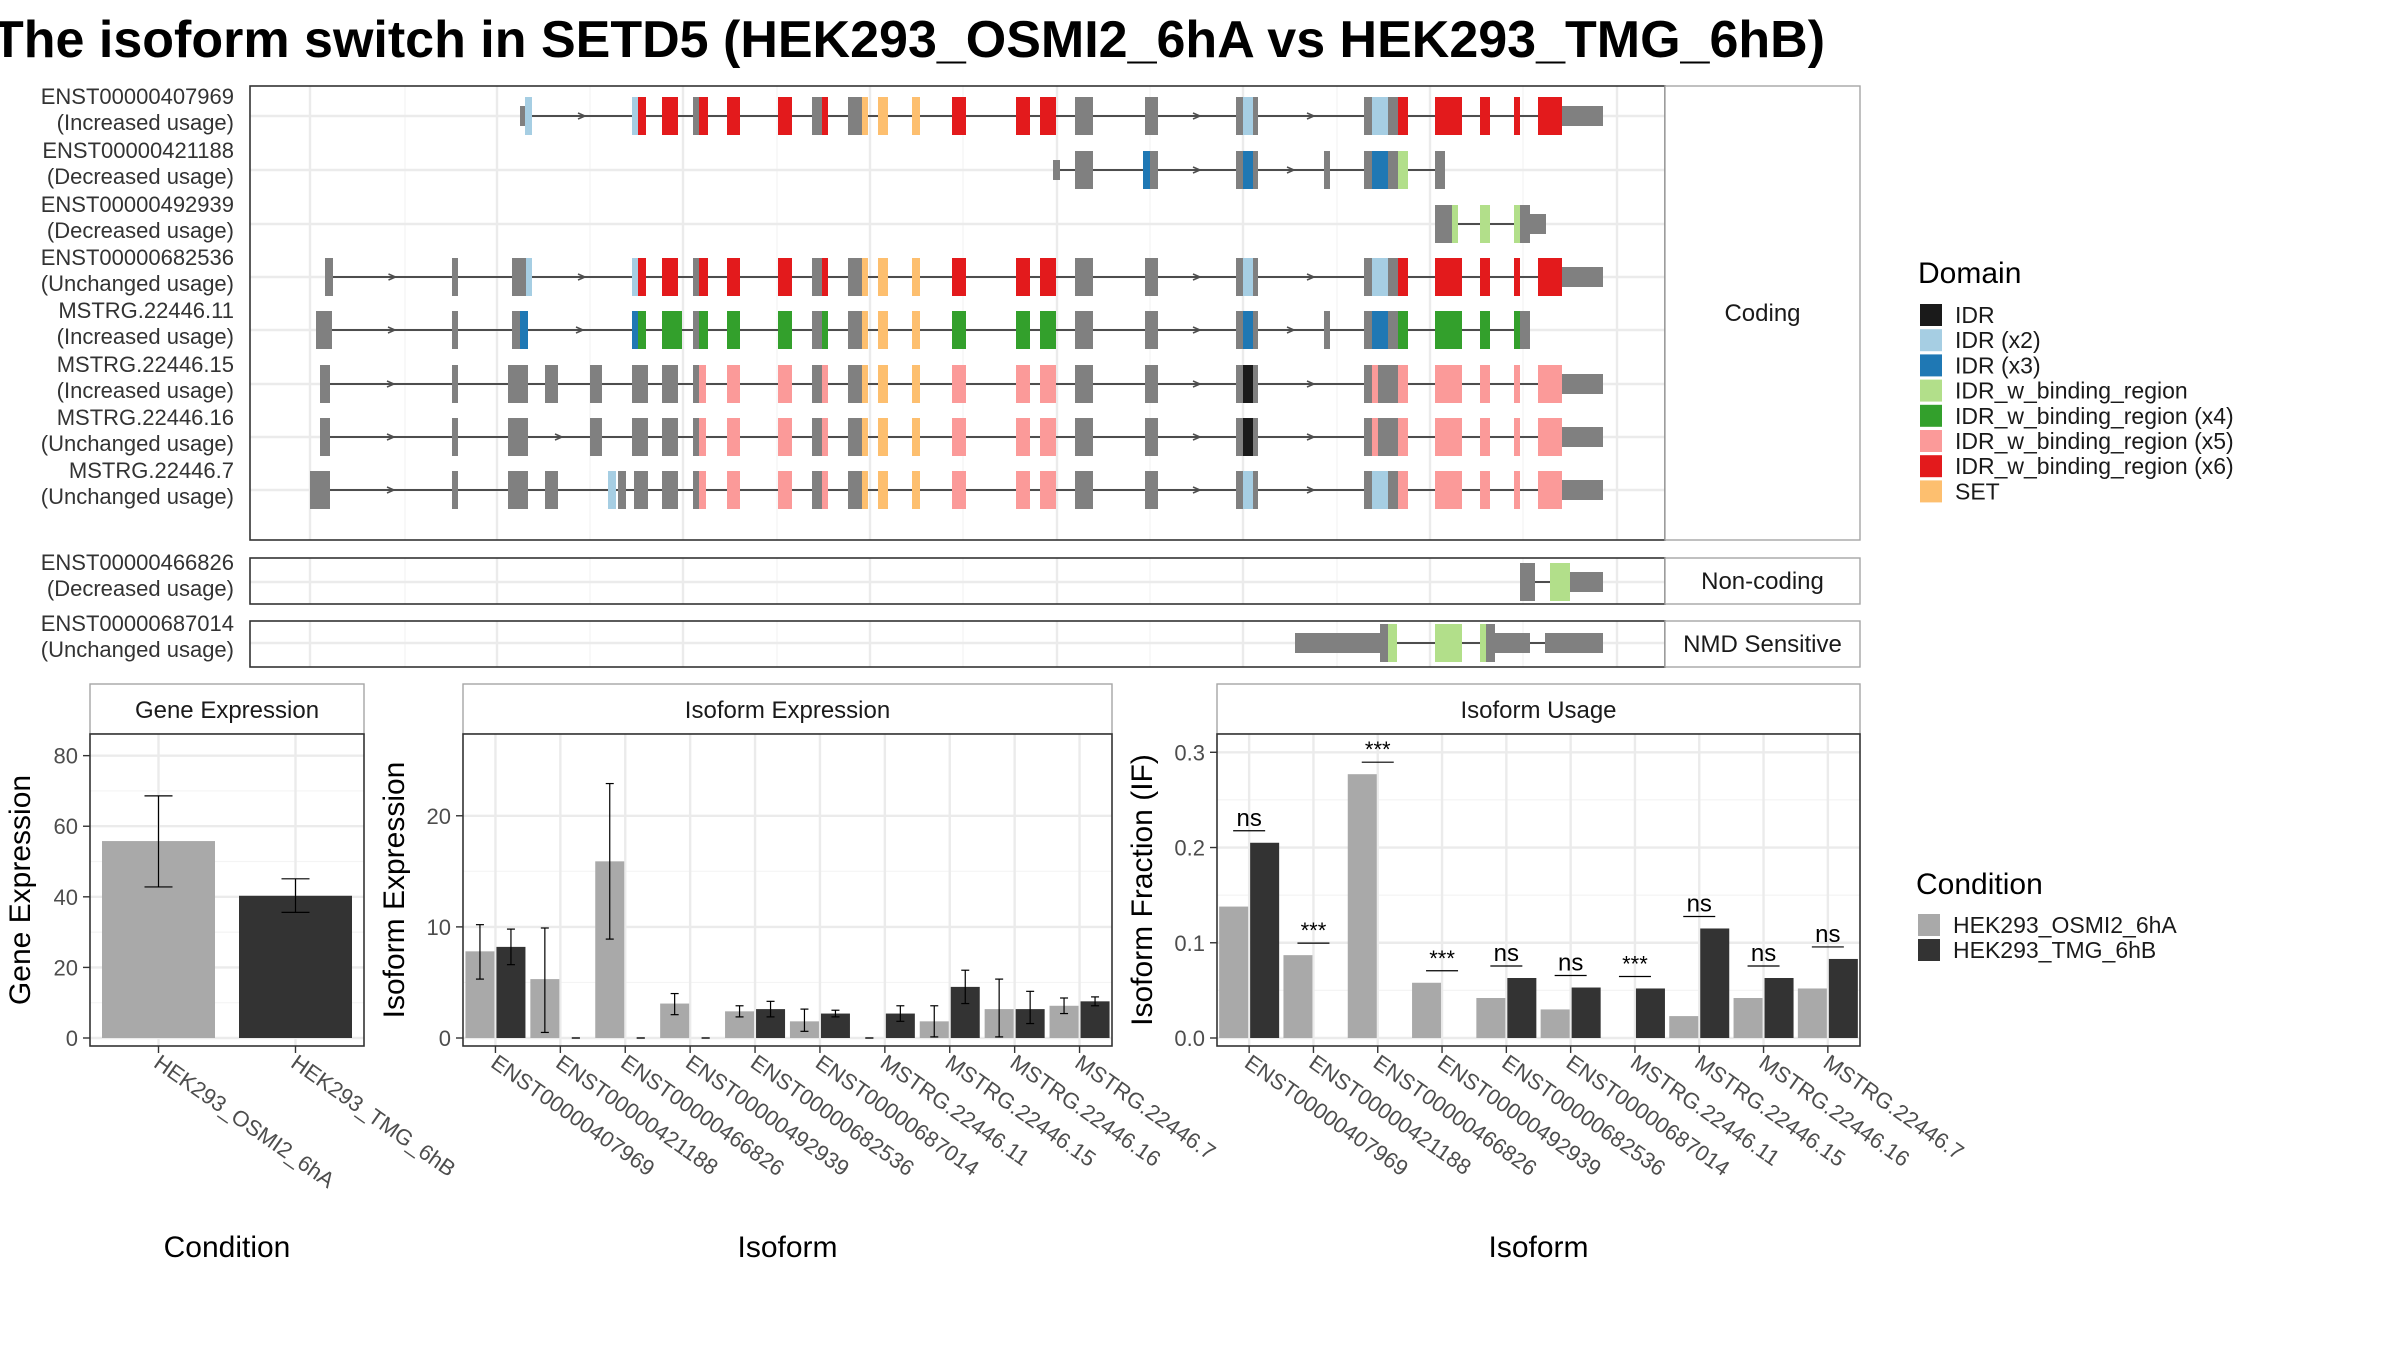 The image size is (2400, 1350). Describe the element at coordinates (1189, 943) in the screenshot. I see `y-tick-label: 0.1` at that location.